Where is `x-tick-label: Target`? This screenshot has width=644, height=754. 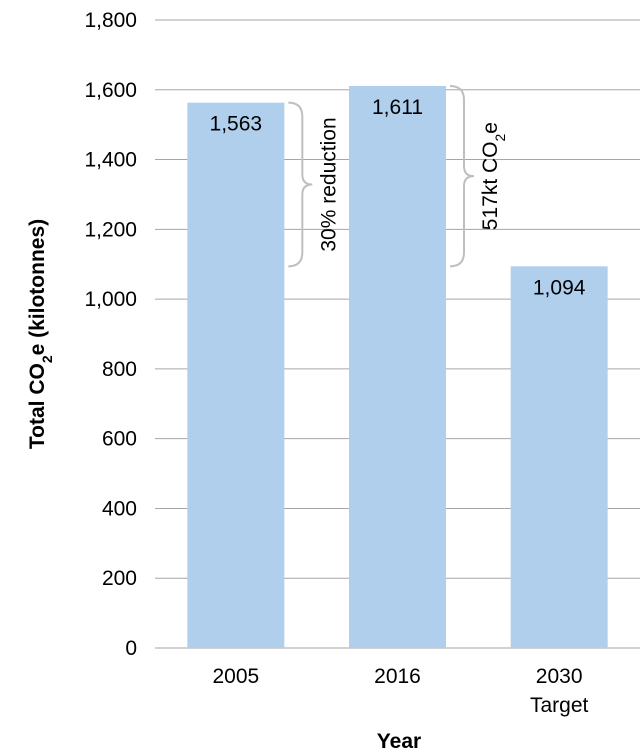
x-tick-label: Target is located at coordinates (559, 705).